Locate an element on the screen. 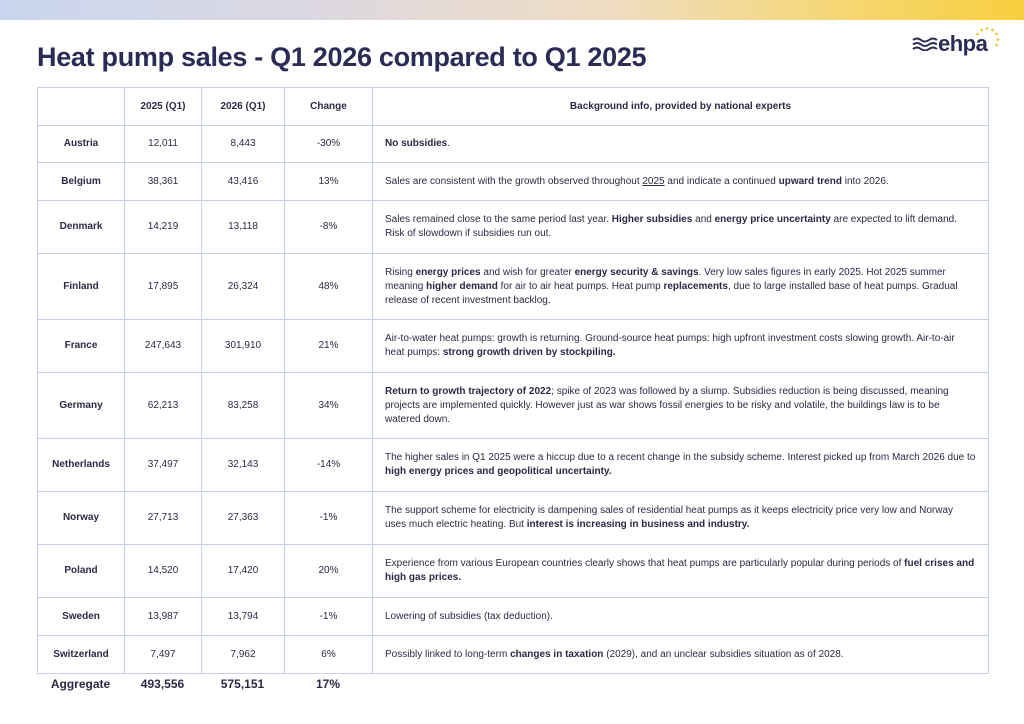 Image resolution: width=1024 pixels, height=724 pixels. info-text: and is located at coordinates (703, 219).